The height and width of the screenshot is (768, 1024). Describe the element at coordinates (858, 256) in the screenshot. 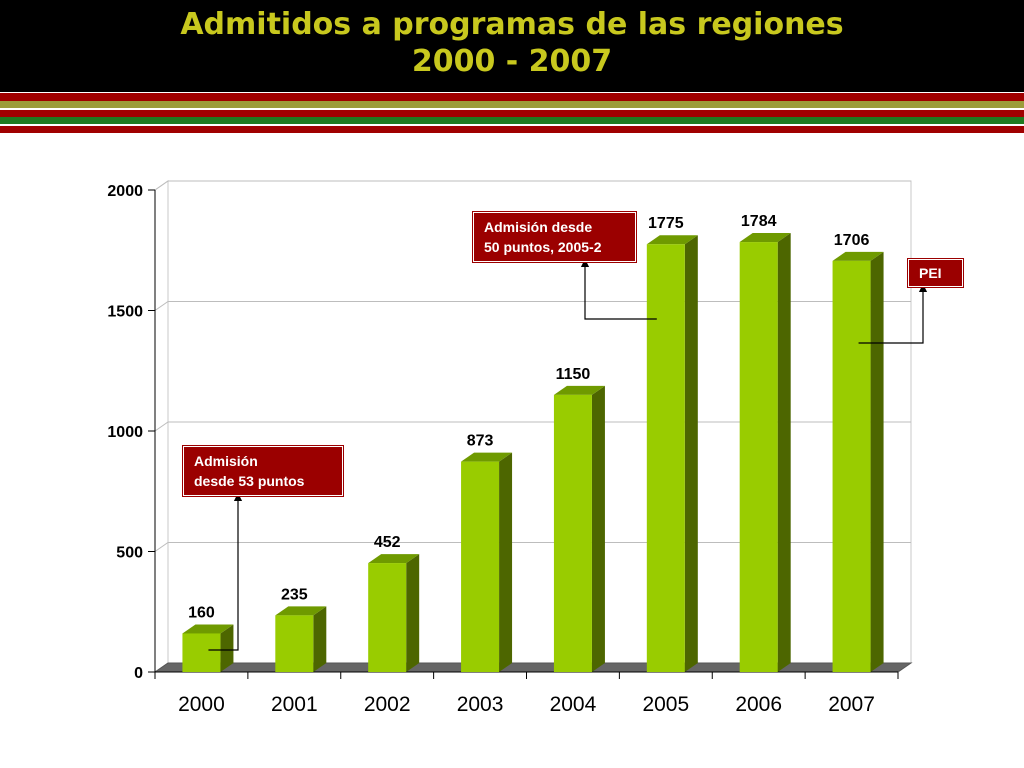

I see `bar-top-2007` at that location.